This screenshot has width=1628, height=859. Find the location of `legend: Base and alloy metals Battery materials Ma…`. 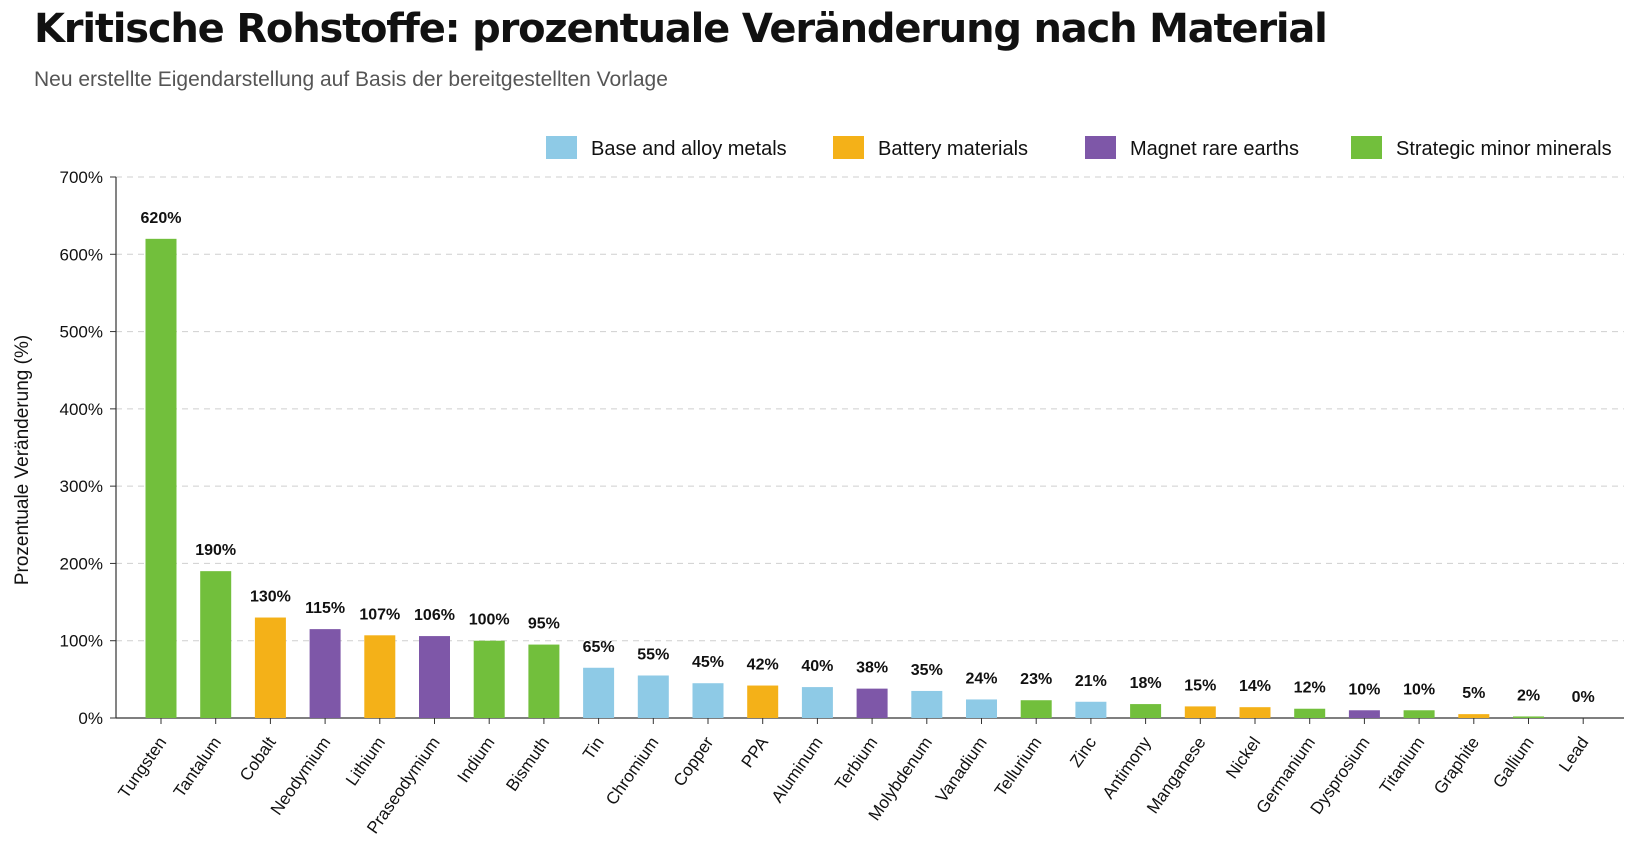

legend: Base and alloy metals Battery materials Ma… is located at coordinates (1079, 148).